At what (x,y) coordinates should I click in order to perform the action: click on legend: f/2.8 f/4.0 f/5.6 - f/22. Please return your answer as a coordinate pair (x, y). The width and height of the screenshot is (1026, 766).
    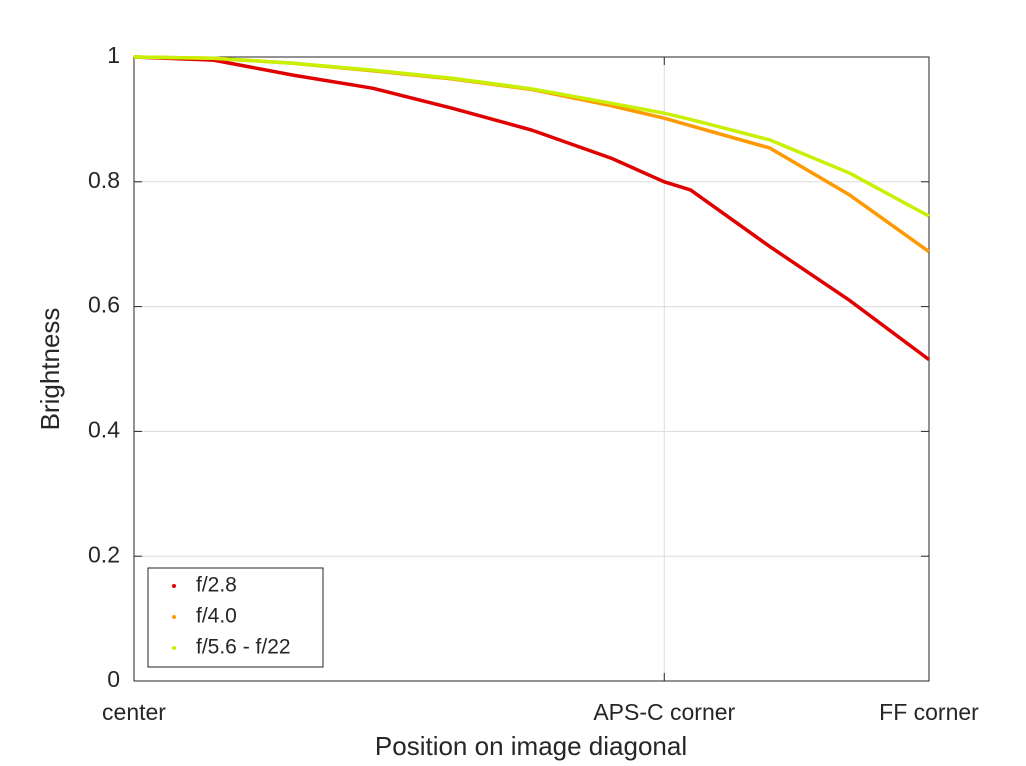
    Looking at the image, I should click on (235, 617).